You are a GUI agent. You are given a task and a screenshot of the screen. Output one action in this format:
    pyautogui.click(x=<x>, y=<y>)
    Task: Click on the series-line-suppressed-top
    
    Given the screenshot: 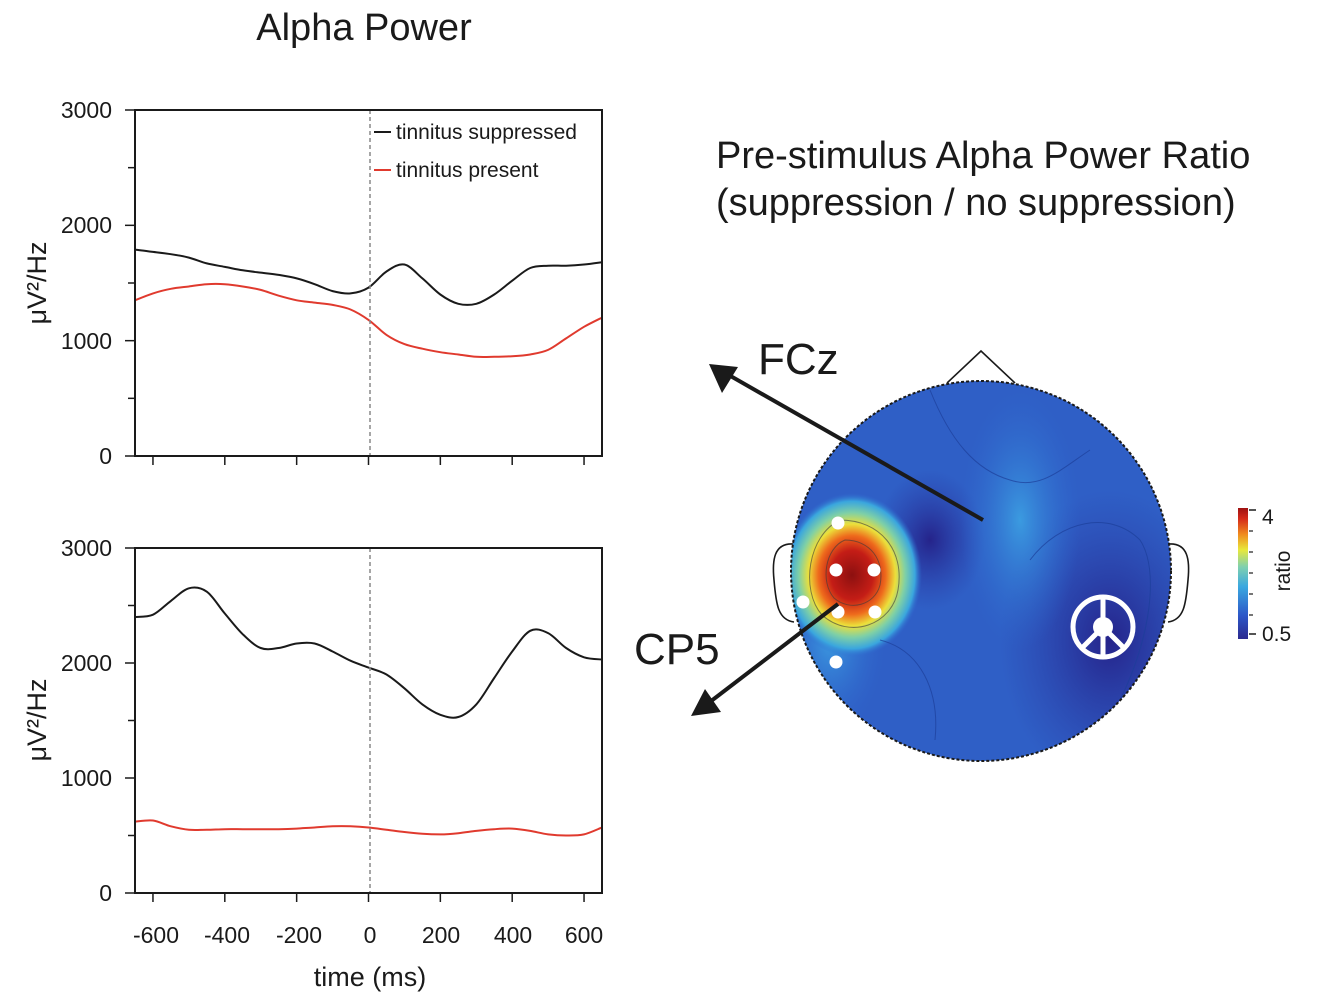 What is the action you would take?
    pyautogui.click(x=368, y=277)
    